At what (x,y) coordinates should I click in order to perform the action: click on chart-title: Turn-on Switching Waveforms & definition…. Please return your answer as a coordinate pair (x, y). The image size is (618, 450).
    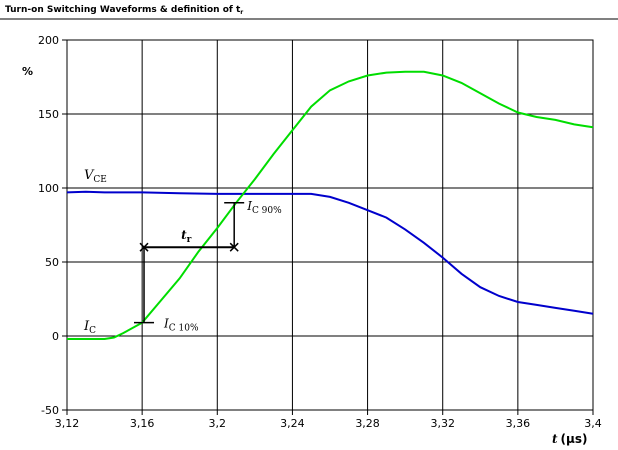
    Looking at the image, I should click on (124, 10).